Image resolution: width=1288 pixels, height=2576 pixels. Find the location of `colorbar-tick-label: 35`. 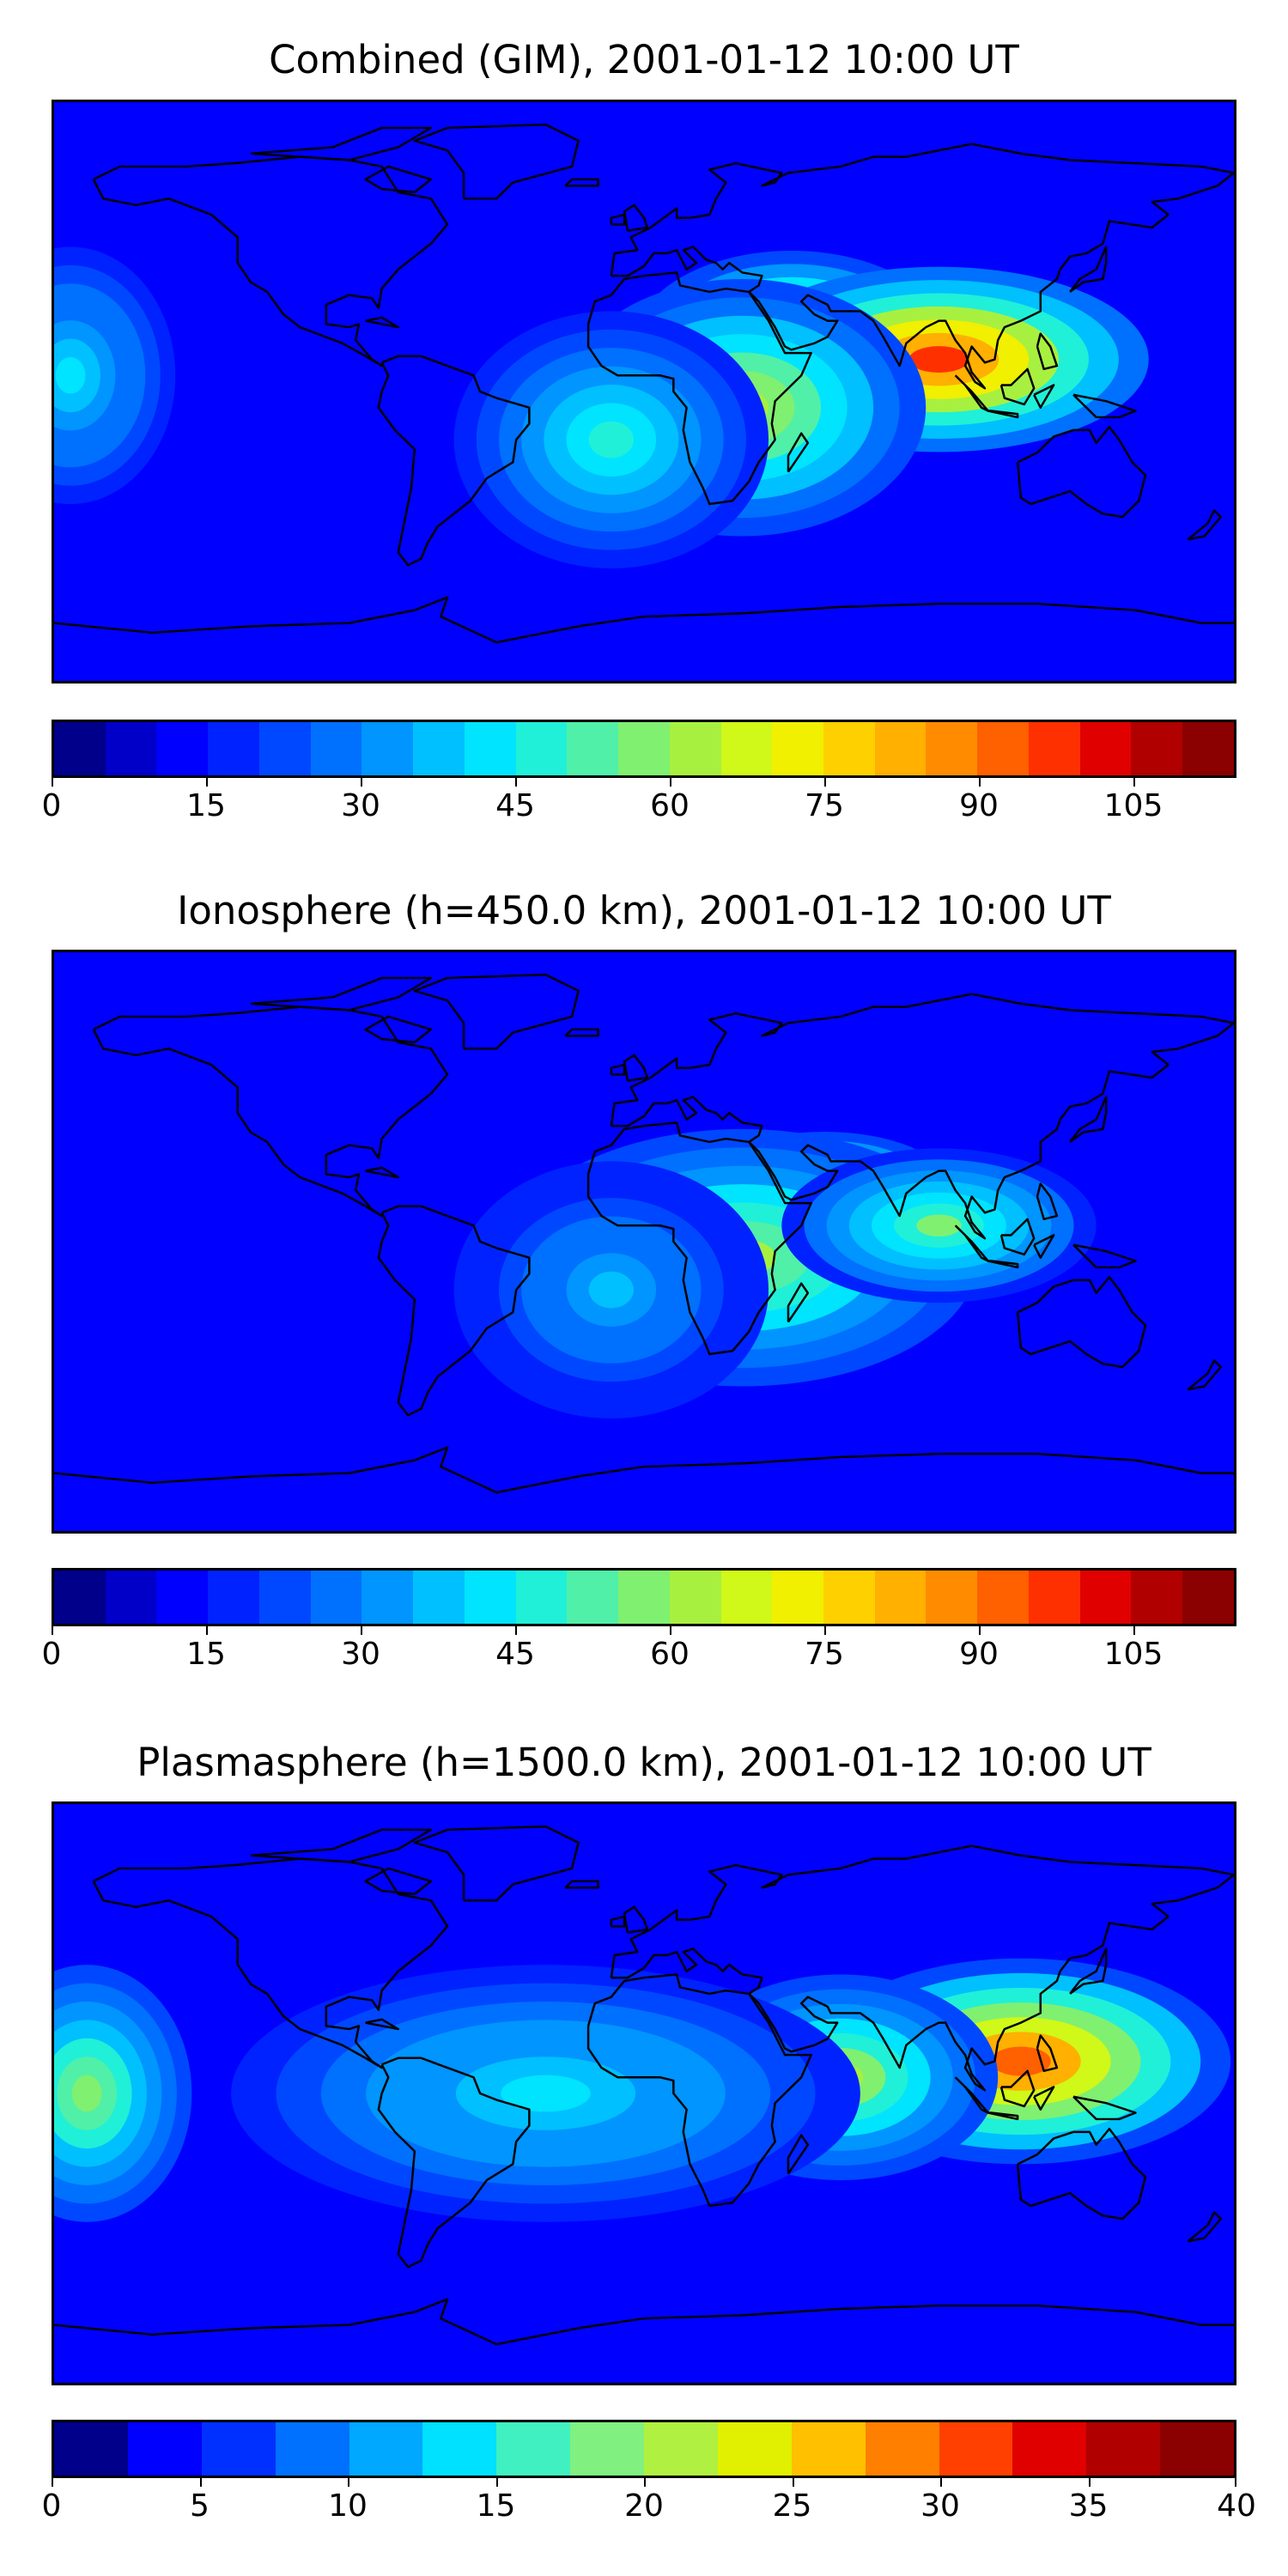

colorbar-tick-label: 35 is located at coordinates (1089, 2506).